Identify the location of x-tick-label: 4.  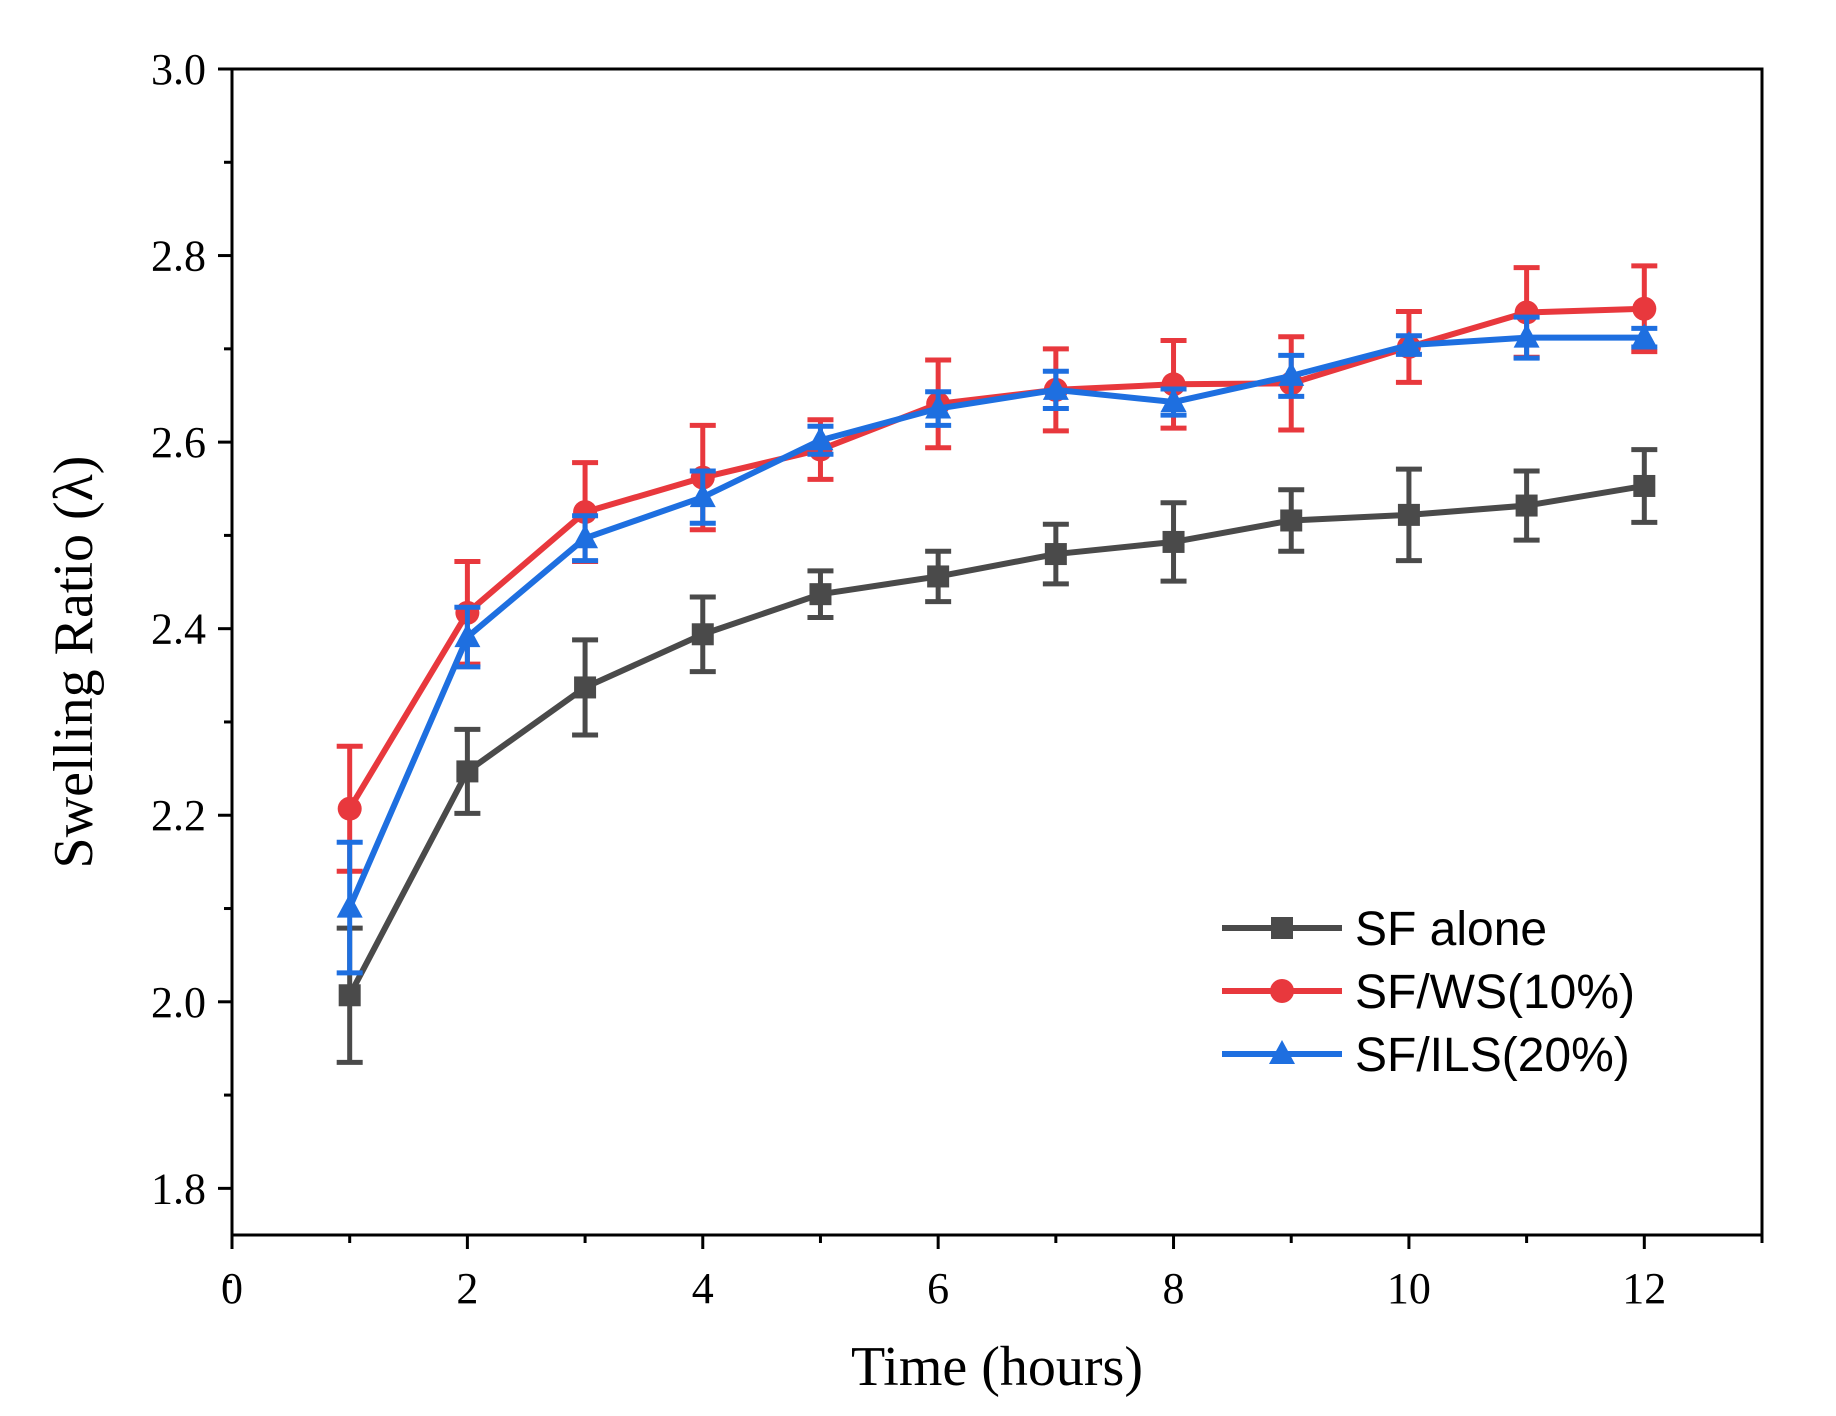
(703, 1288).